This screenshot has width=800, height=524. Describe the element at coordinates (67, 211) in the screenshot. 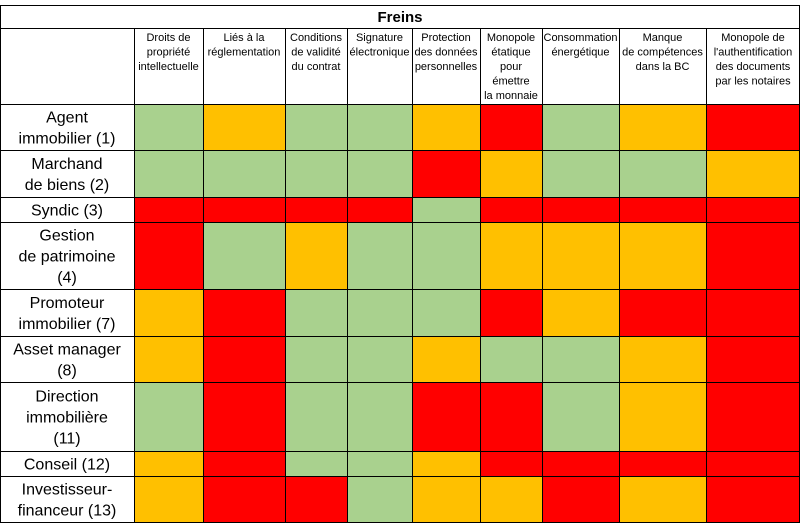

I see `row-header-line: Syndic (3)` at that location.